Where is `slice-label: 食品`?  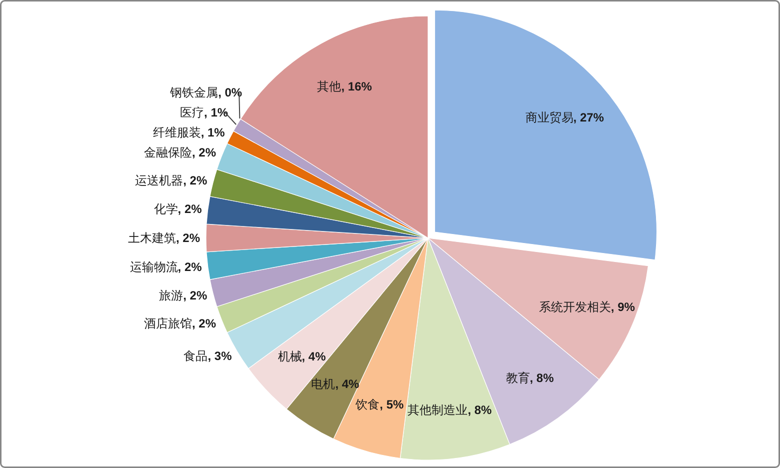 slice-label: 食品 is located at coordinates (196, 356).